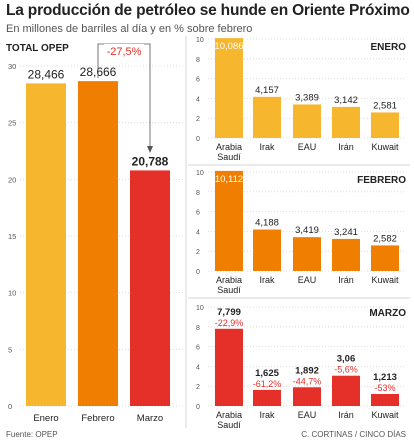 Image resolution: width=414 pixels, height=442 pixels. What do you see at coordinates (198, 119) in the screenshot?
I see `y-tick-label-enero-2: 2` at bounding box center [198, 119].